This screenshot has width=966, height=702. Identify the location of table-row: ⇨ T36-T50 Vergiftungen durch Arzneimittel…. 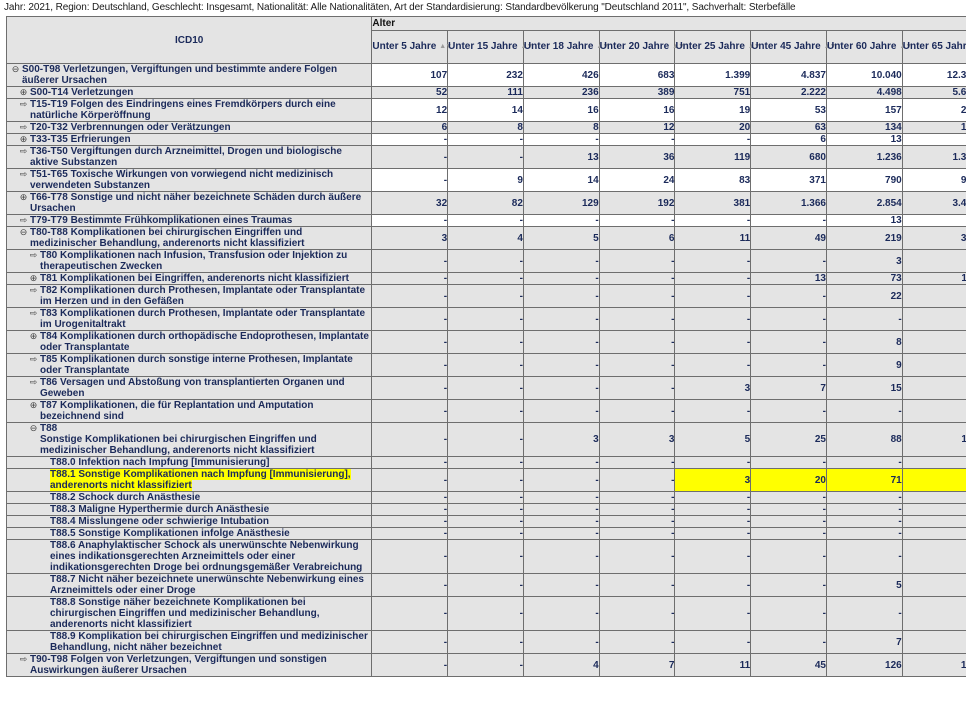
(486, 157).